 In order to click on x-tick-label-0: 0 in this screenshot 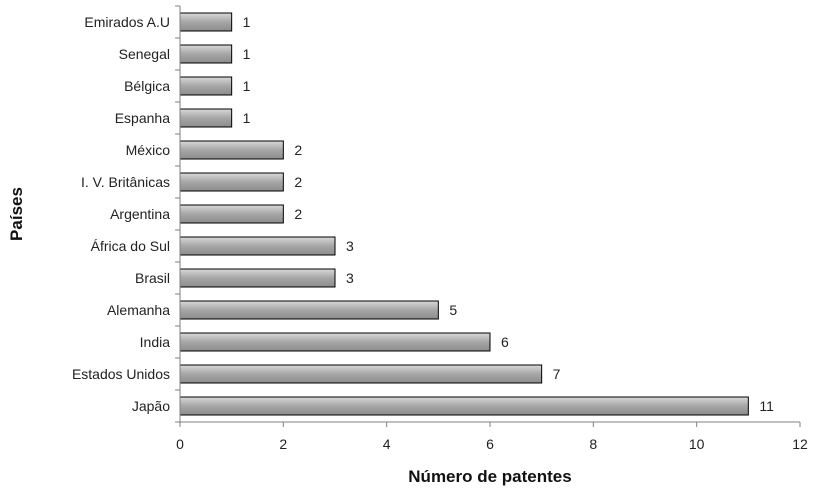, I will do `click(180, 444)`.